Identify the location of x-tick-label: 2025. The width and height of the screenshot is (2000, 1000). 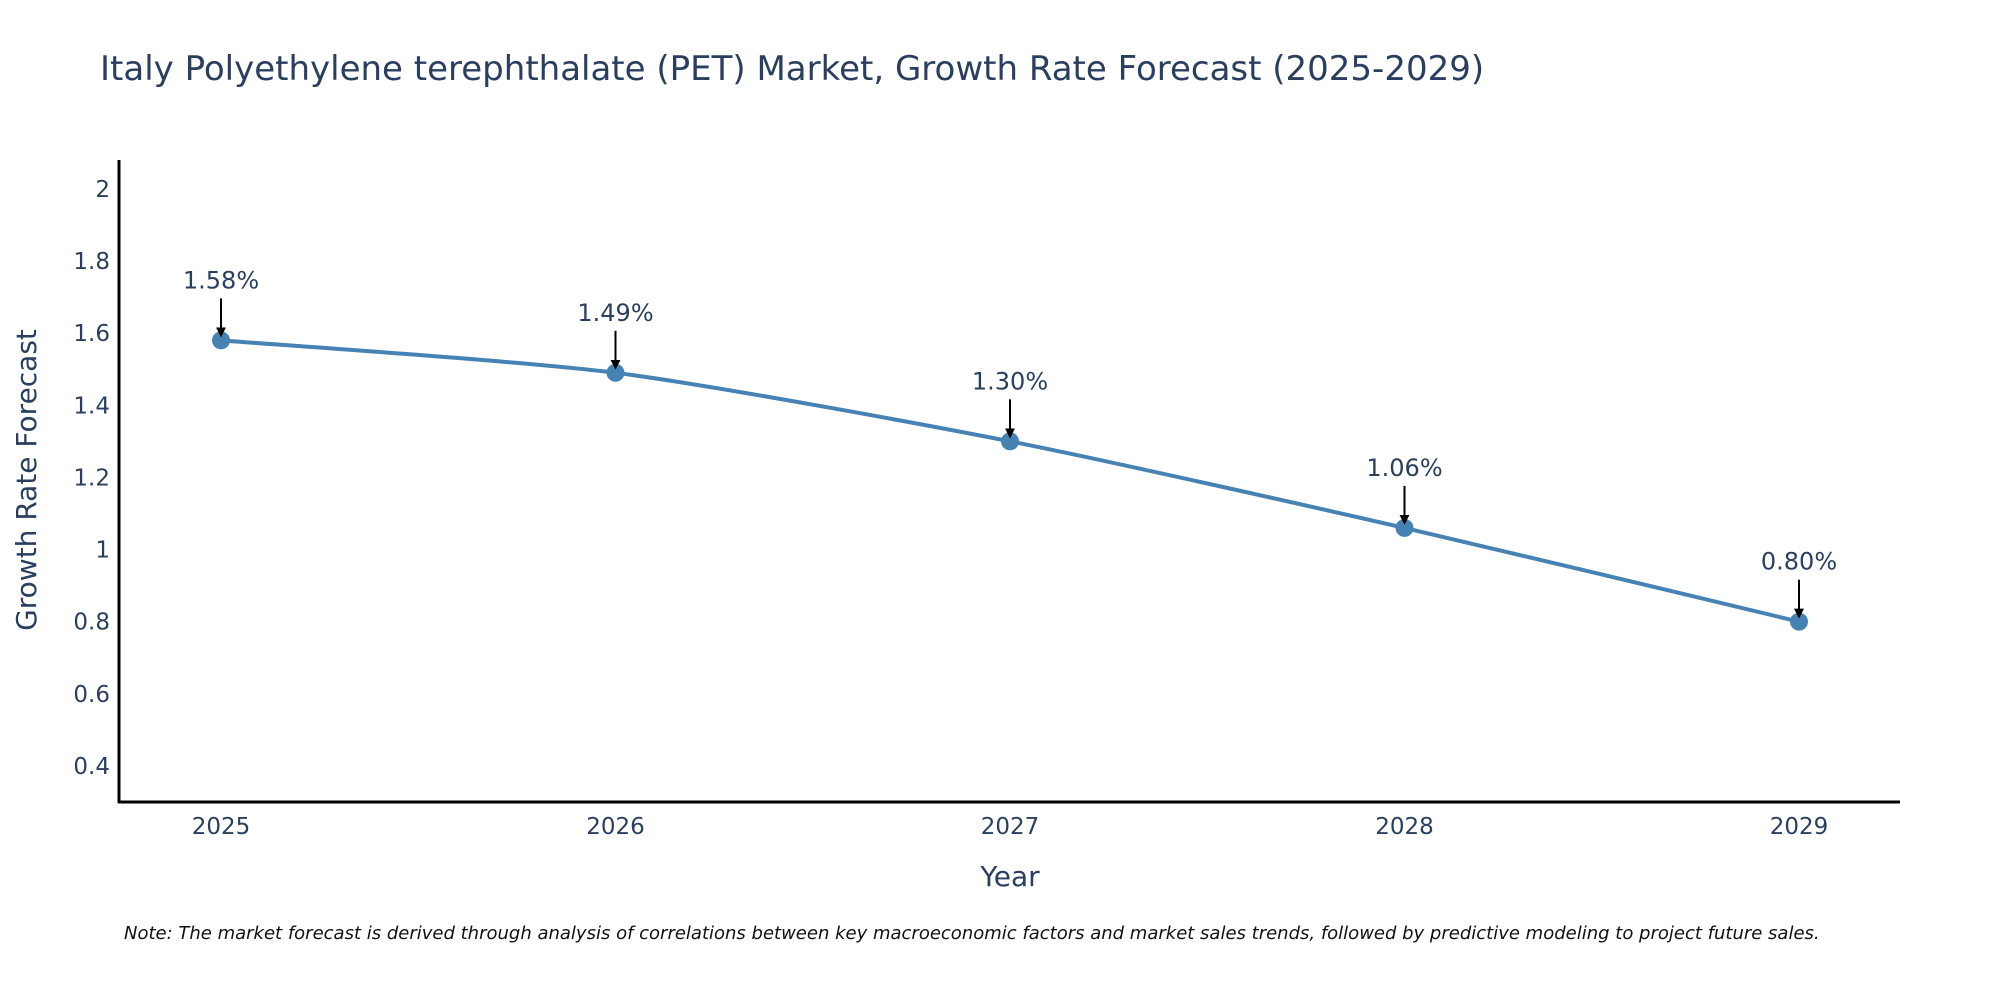
(221, 827).